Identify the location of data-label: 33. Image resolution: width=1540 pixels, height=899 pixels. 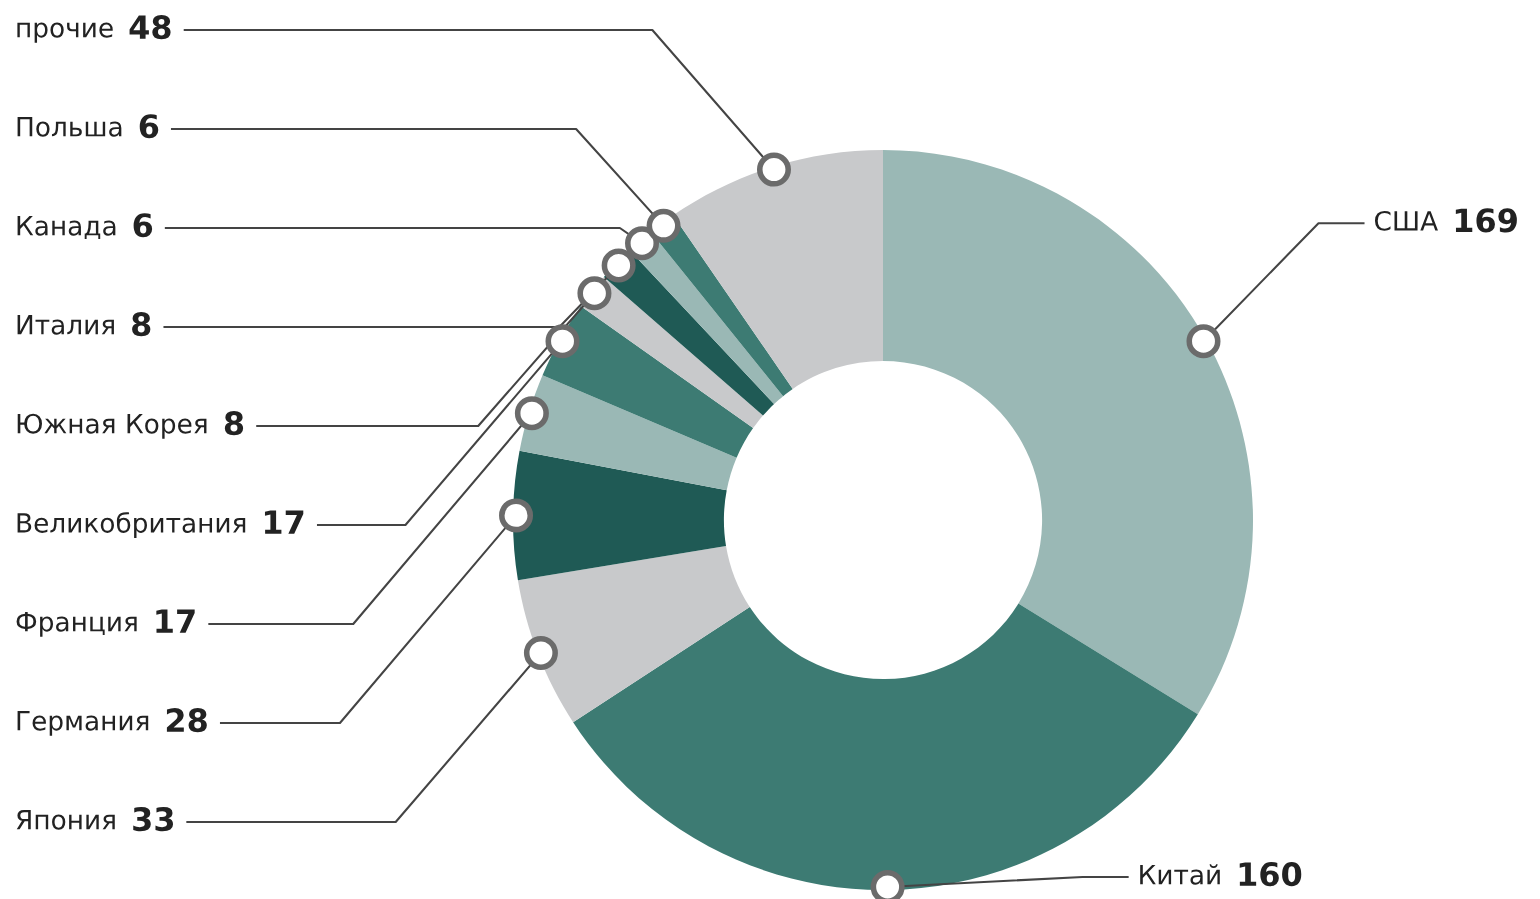
(153, 819).